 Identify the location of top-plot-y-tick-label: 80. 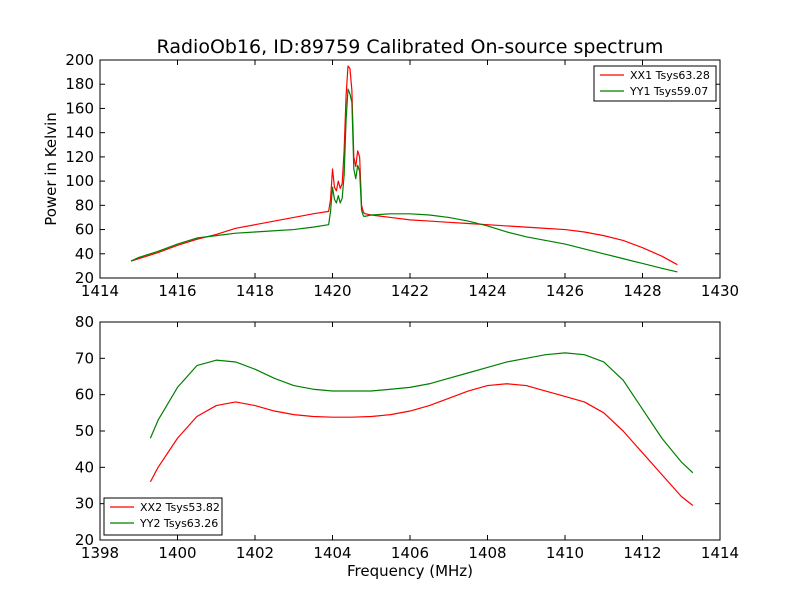
(84, 205).